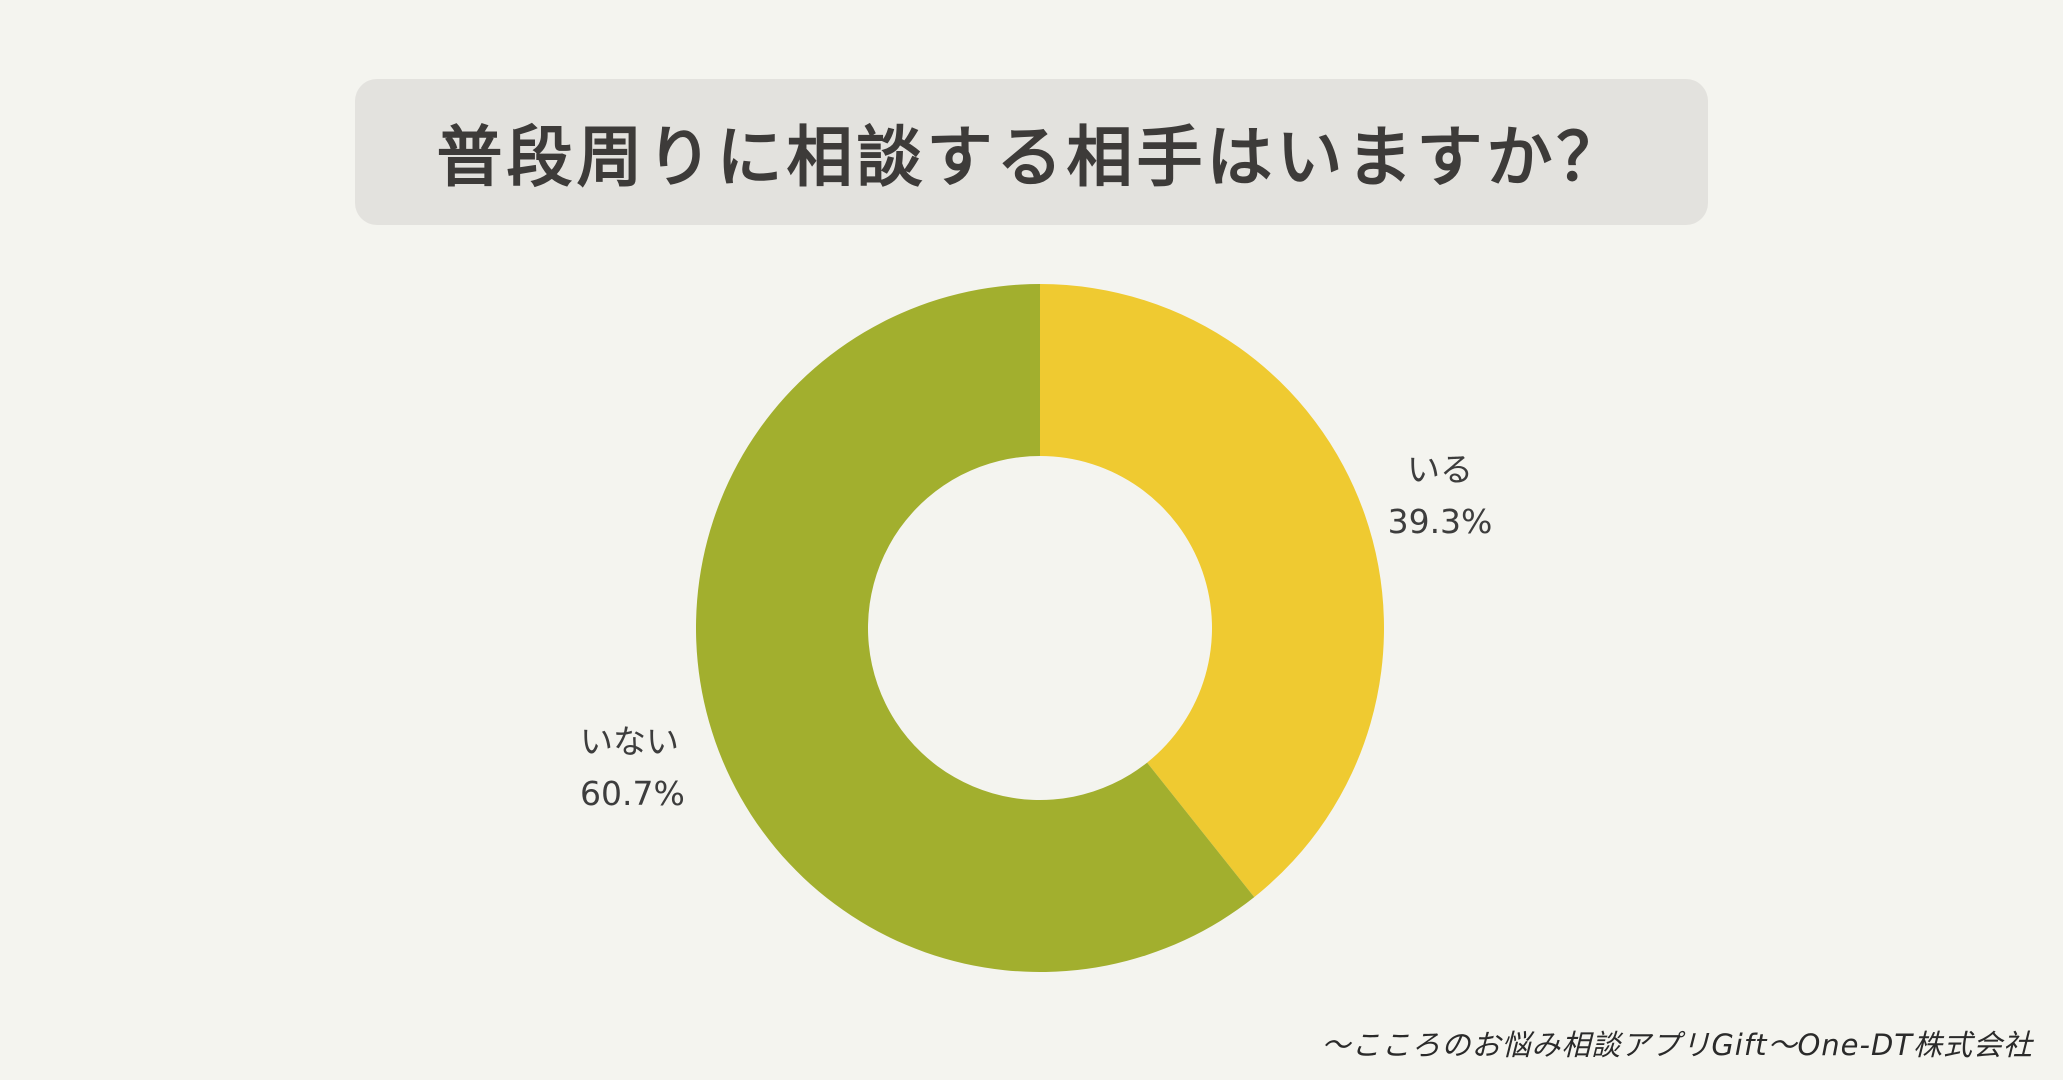 The height and width of the screenshot is (1080, 2063). Describe the element at coordinates (1440, 496) in the screenshot. I see `label-yes: いる 60.7% 39.3%` at that location.